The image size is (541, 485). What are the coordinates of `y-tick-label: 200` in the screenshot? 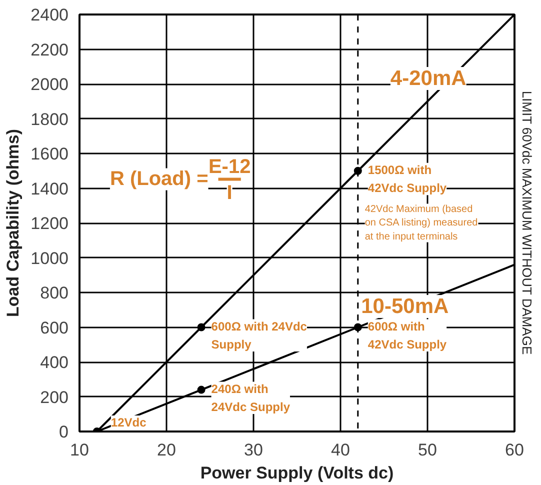 It's located at (54, 397).